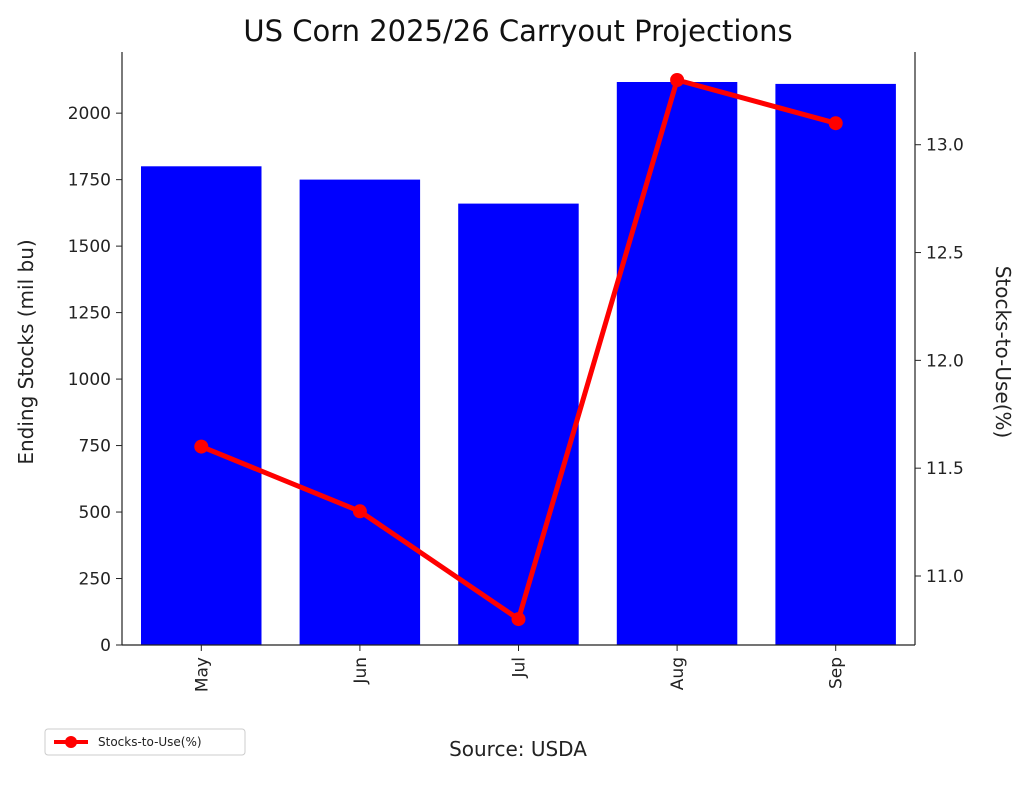 Image resolution: width=1024 pixels, height=785 pixels. I want to click on x-tick-label-sep: Sep, so click(837, 673).